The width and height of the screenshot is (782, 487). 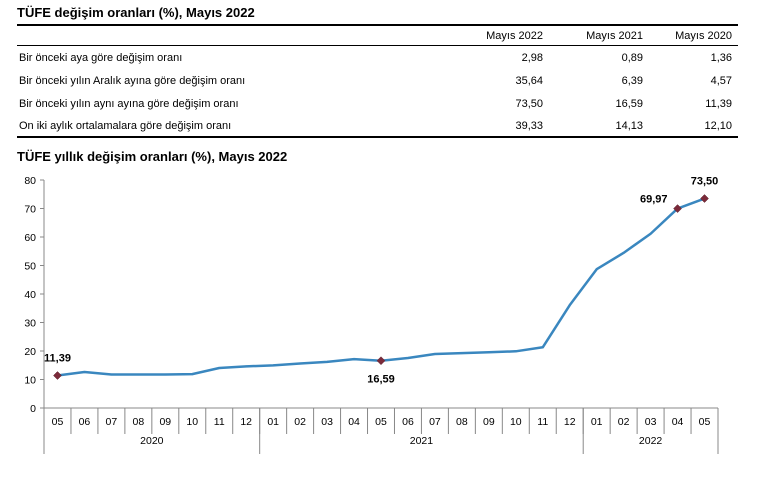 I want to click on cell-value: 12,10, so click(x=693, y=126).